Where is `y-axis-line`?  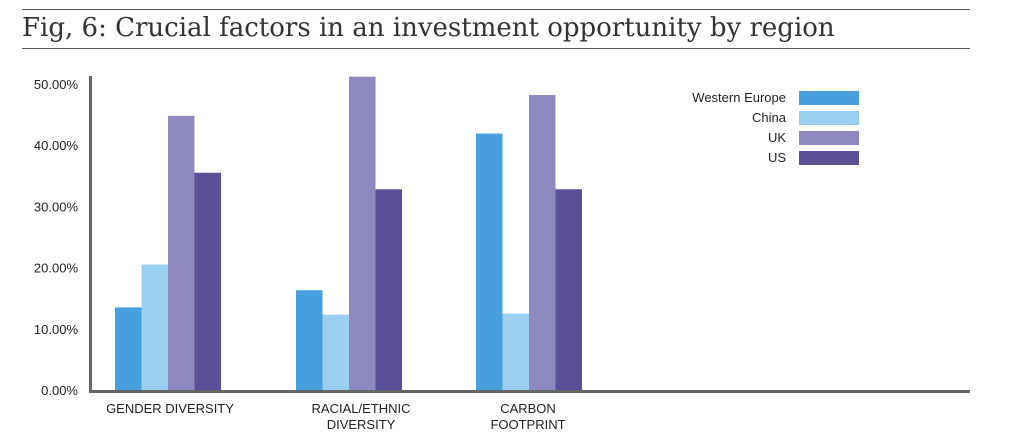 y-axis-line is located at coordinates (90, 234).